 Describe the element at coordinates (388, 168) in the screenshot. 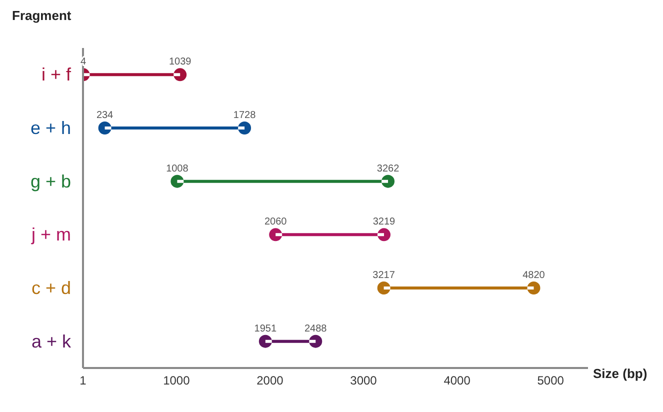

I see `annotation: 3262` at that location.